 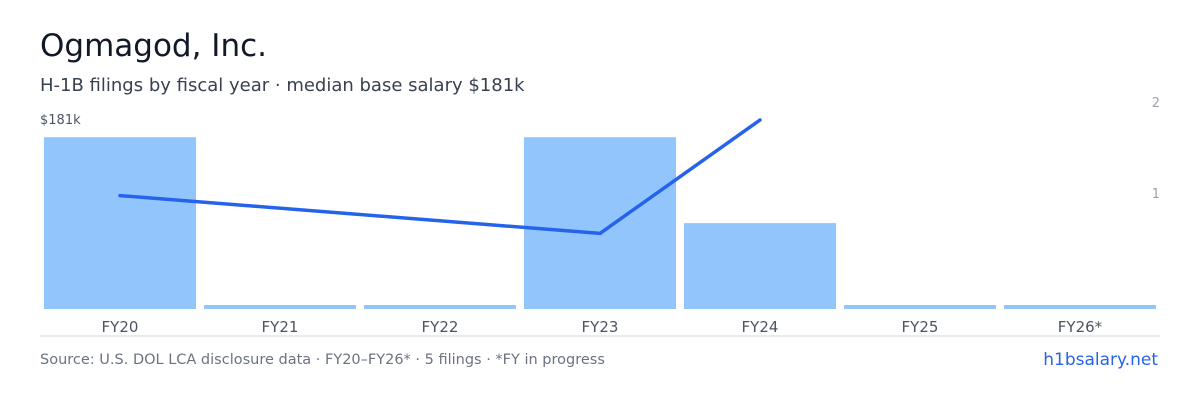 What do you see at coordinates (1156, 149) in the screenshot?
I see `right-axis-labels: 21` at bounding box center [1156, 149].